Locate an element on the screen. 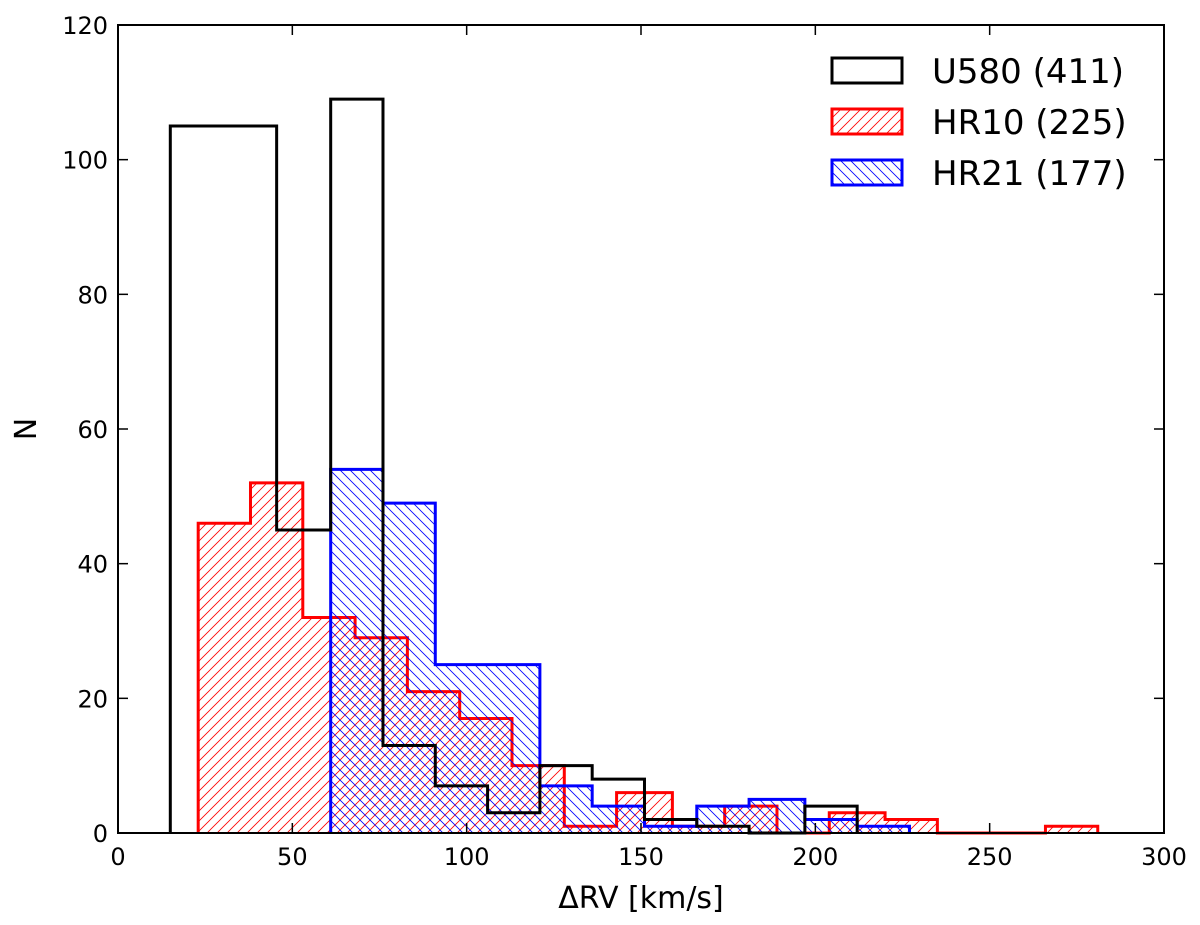 Image resolution: width=1200 pixels, height=925 pixels. x-axis-label: ΔRV [km/s] is located at coordinates (641, 898).